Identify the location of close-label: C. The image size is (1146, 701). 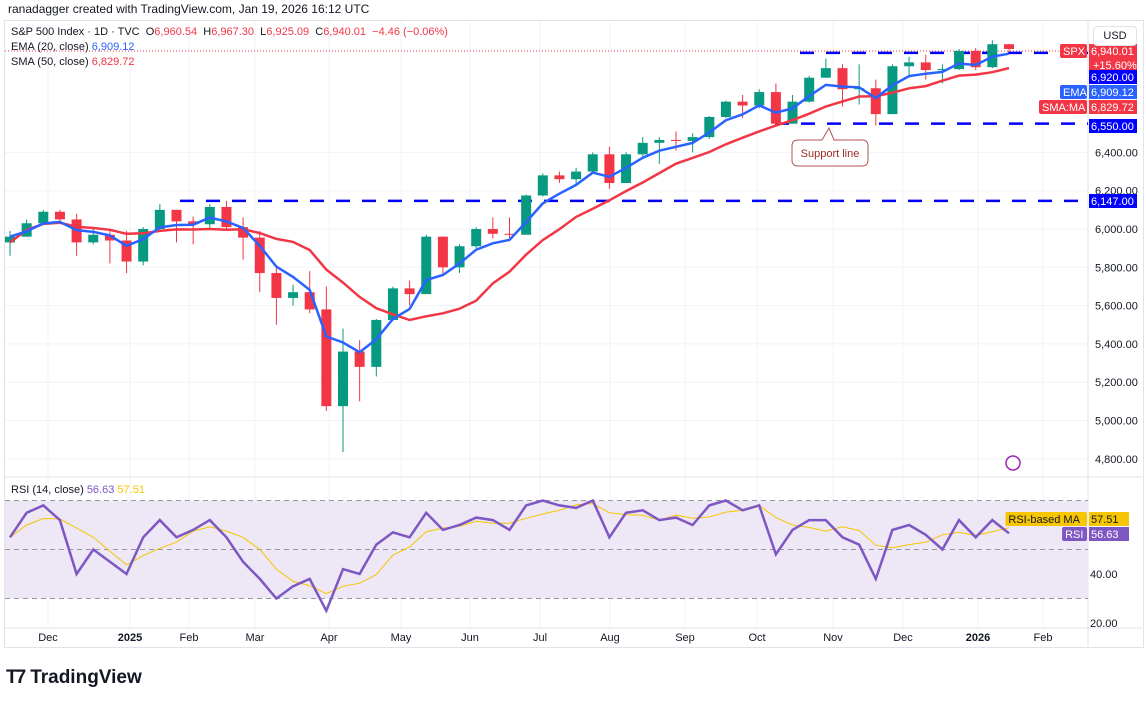
(319, 32).